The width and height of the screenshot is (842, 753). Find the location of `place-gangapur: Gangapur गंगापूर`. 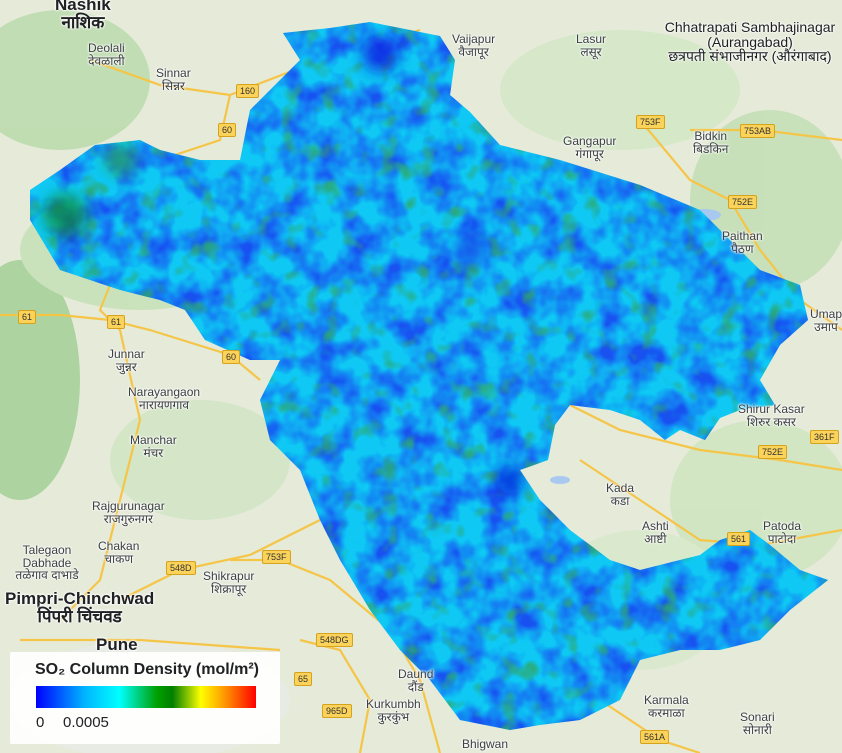

place-gangapur: Gangapur गंगापूर is located at coordinates (590, 147).